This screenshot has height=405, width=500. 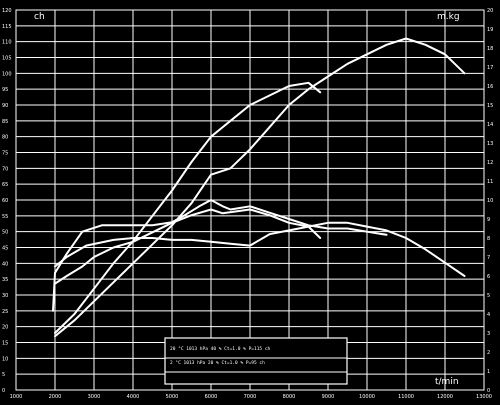 I want to click on x-tick-label: 10000, so click(x=367, y=397).